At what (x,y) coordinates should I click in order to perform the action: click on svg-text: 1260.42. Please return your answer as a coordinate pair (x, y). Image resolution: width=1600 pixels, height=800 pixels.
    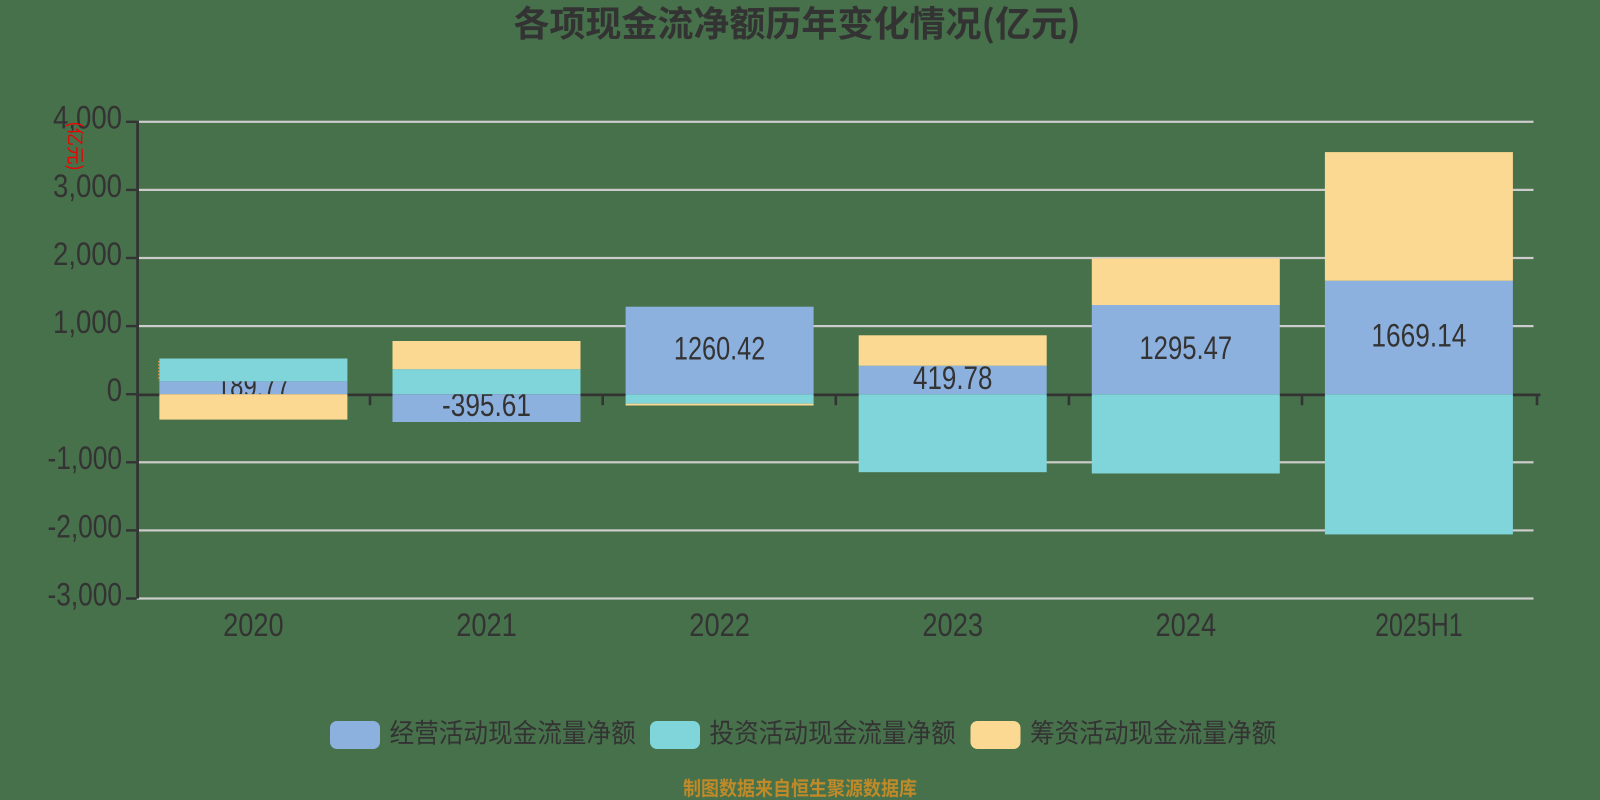
    Looking at the image, I should click on (719, 349).